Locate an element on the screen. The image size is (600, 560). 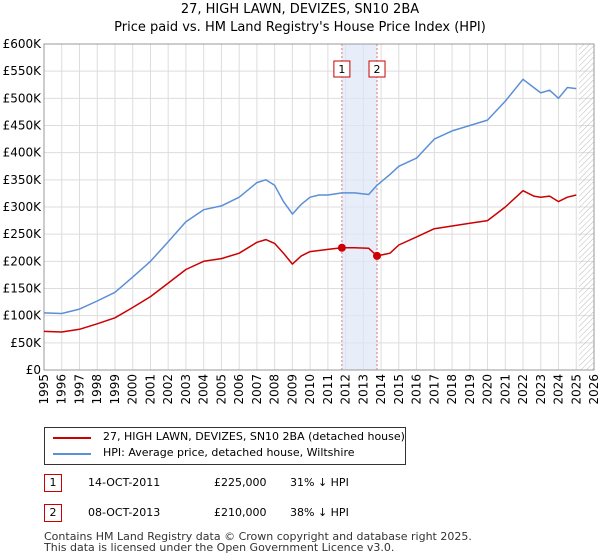
x-tick-label: 2007 is located at coordinates (257, 389).